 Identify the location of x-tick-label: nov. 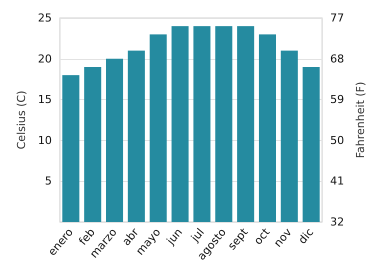
(283, 237).